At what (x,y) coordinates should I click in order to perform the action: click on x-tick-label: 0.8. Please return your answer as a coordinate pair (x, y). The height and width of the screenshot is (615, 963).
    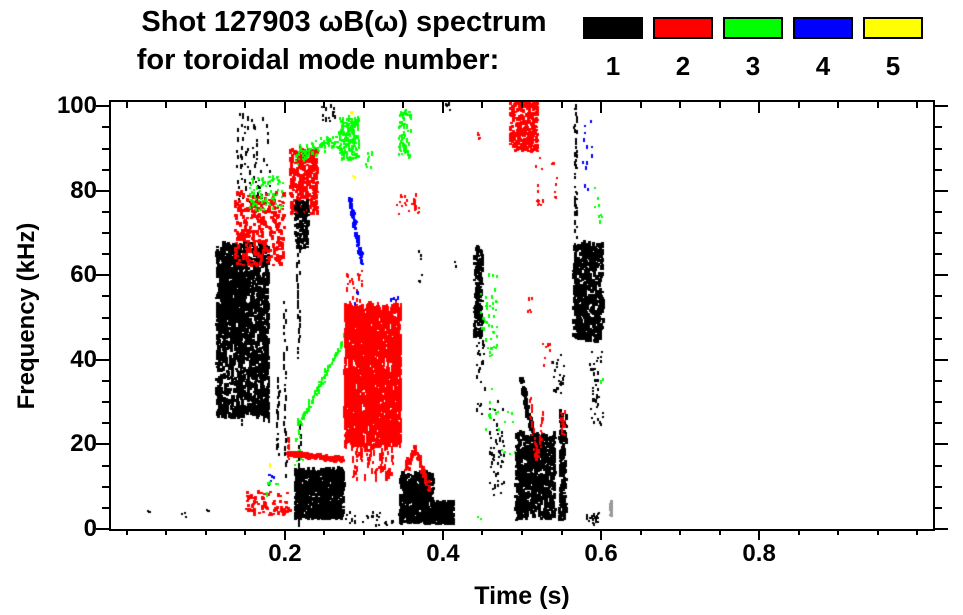
    Looking at the image, I should click on (759, 553).